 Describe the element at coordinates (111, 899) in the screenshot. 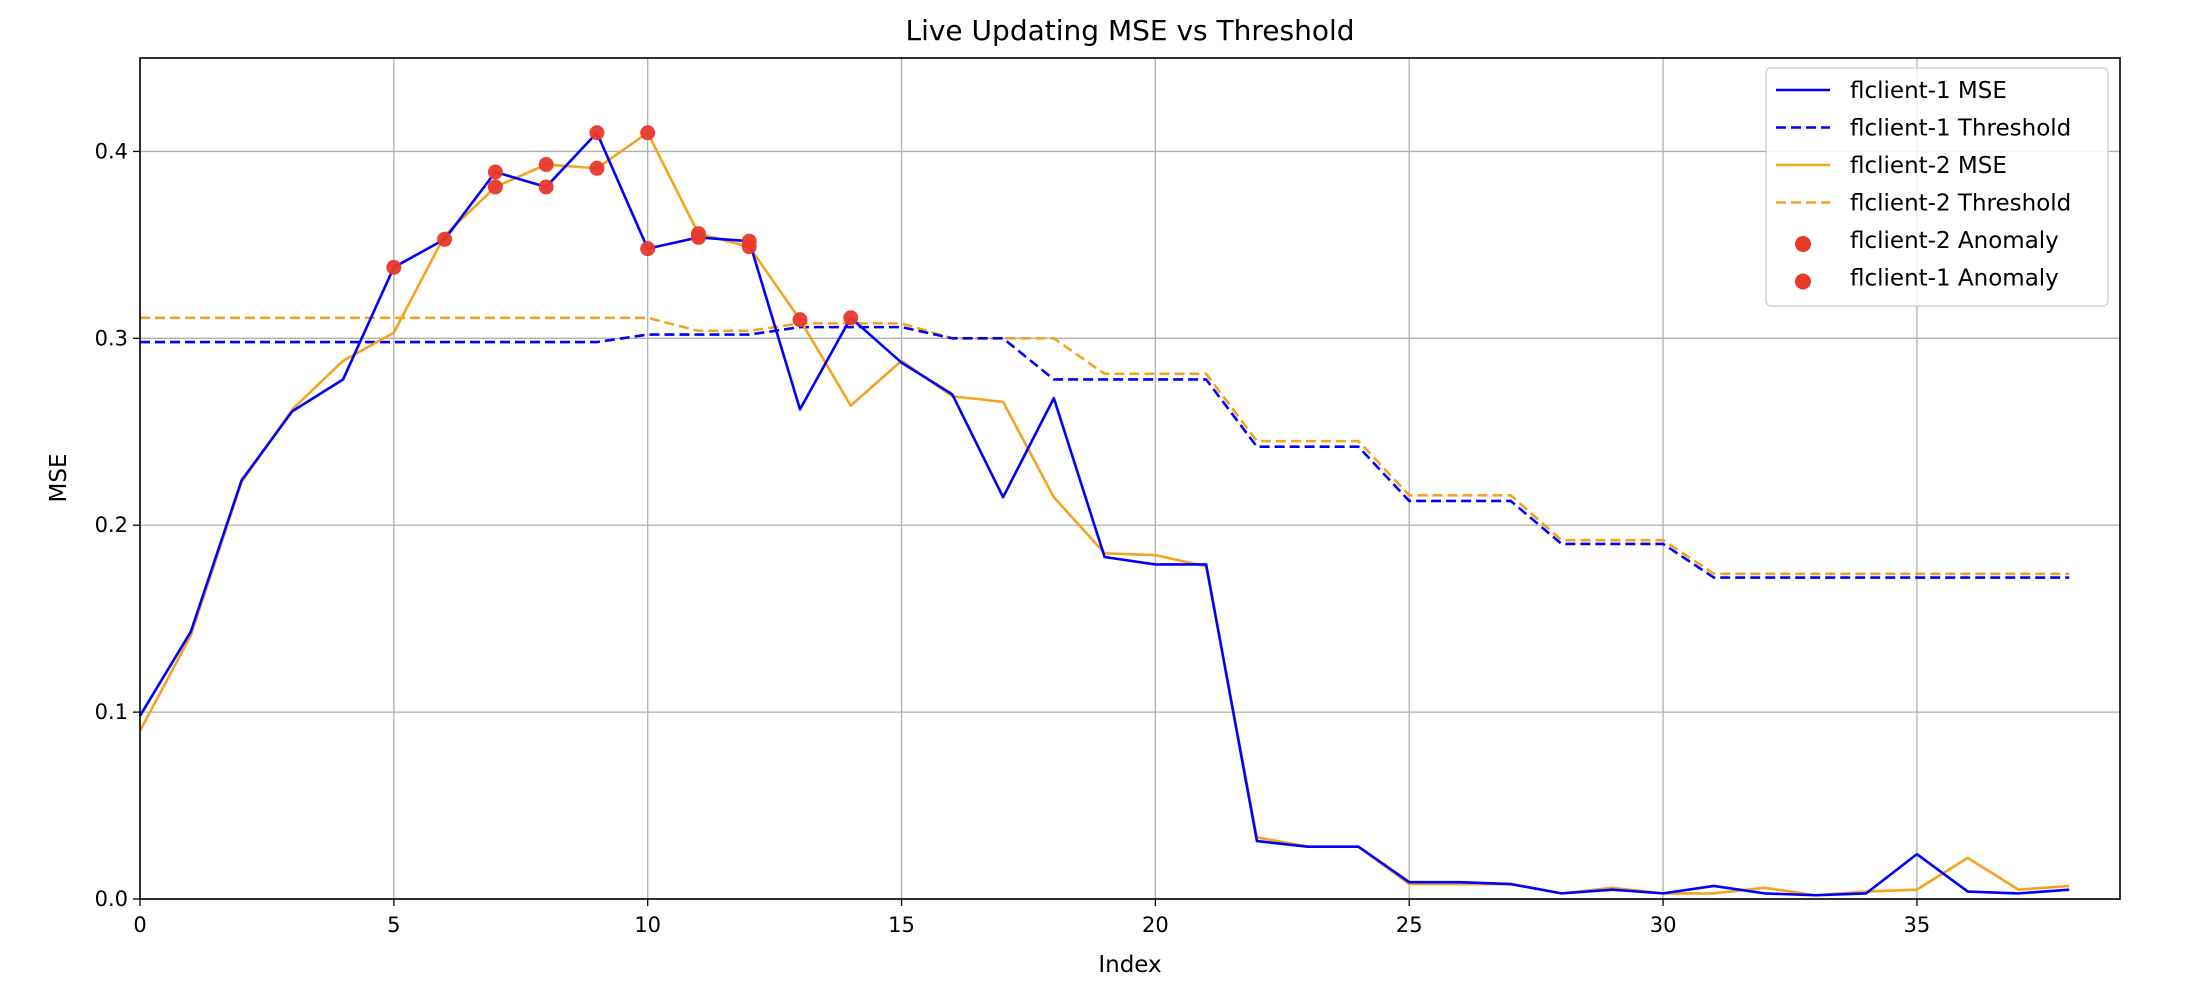

I see `y-tick-label: 0.0` at that location.